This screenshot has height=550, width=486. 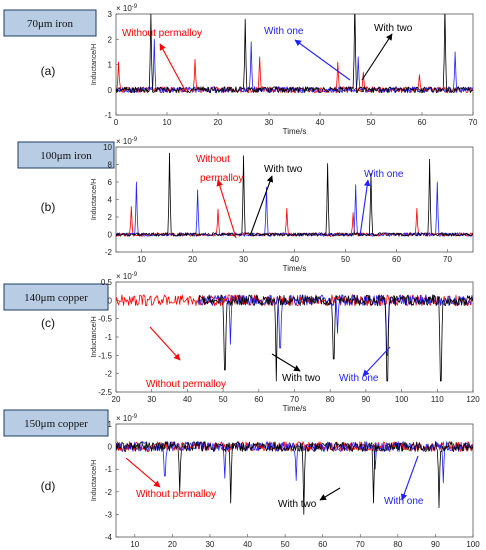 I want to click on panel-label: (d), so click(x=48, y=486).